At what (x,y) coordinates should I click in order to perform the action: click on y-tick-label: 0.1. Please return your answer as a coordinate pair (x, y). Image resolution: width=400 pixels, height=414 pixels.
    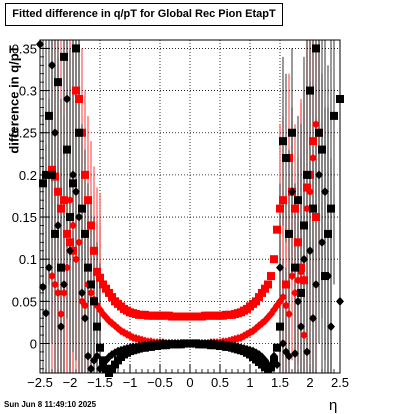
    Looking at the image, I should click on (28, 259).